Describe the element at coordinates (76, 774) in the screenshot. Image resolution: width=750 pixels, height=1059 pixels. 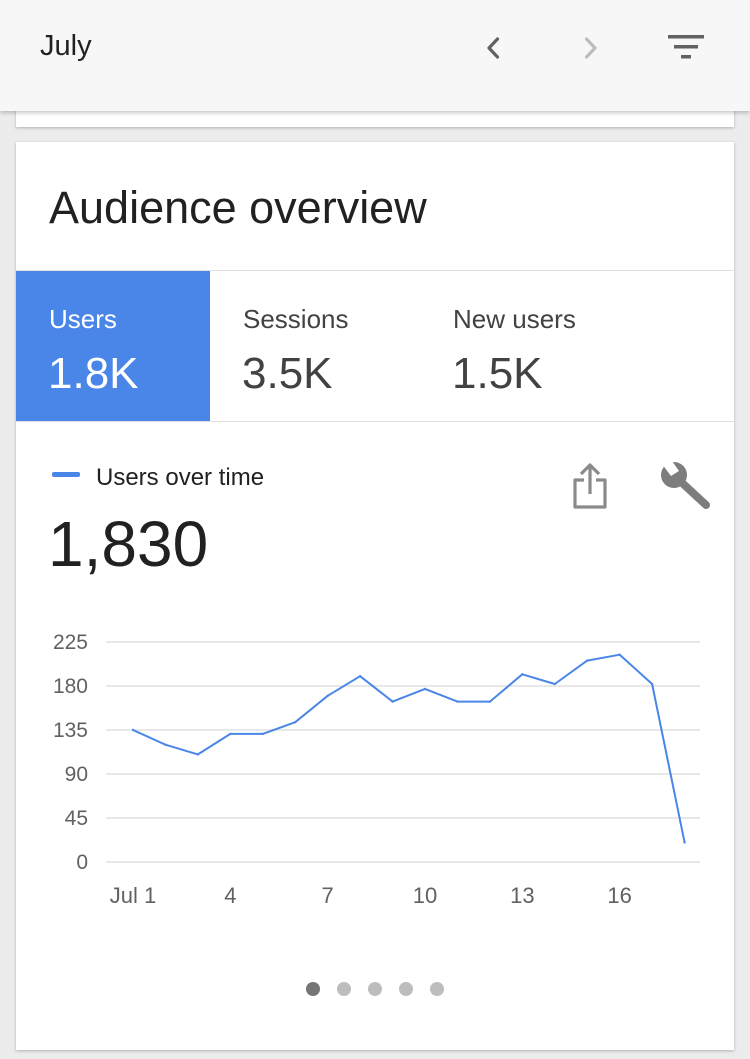
I see `y-tick-label: 90` at that location.